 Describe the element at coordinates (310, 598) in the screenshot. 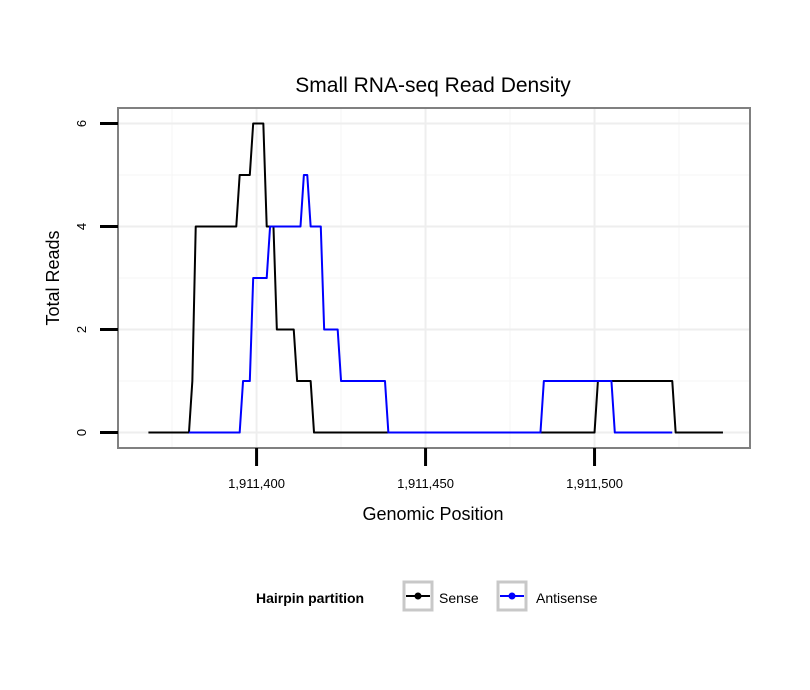

I see `legend-title: Hairpin partition` at that location.